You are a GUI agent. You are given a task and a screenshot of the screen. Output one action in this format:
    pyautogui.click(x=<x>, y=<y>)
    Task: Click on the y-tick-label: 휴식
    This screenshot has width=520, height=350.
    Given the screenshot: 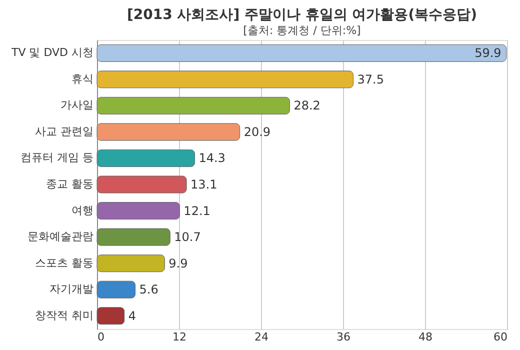 What is the action you would take?
    pyautogui.click(x=83, y=79)
    